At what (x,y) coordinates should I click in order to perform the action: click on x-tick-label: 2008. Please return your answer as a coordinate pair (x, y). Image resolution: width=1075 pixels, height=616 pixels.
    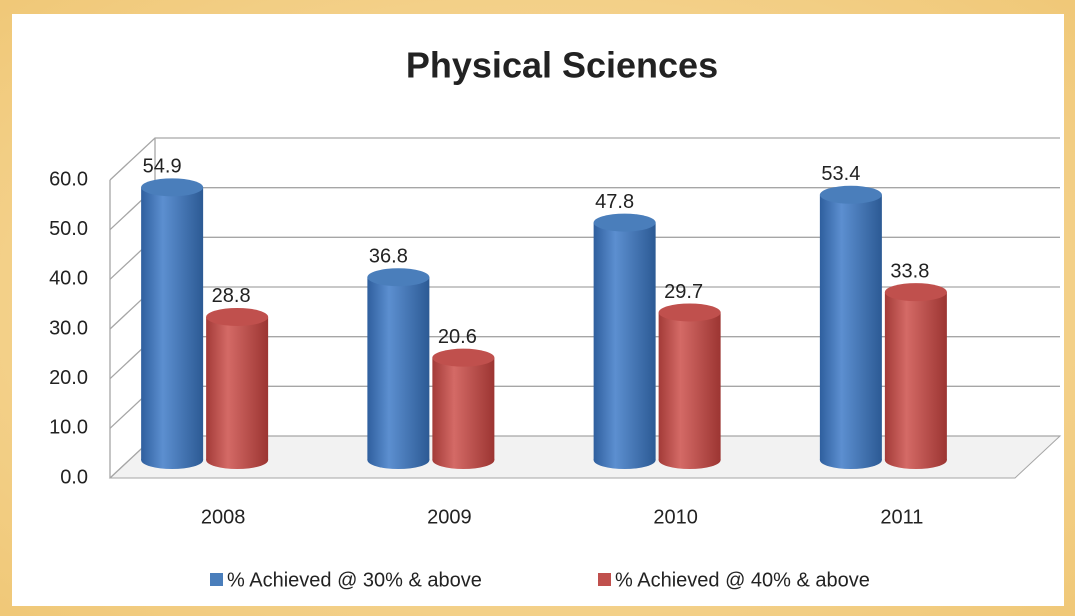
    Looking at the image, I should click on (223, 517).